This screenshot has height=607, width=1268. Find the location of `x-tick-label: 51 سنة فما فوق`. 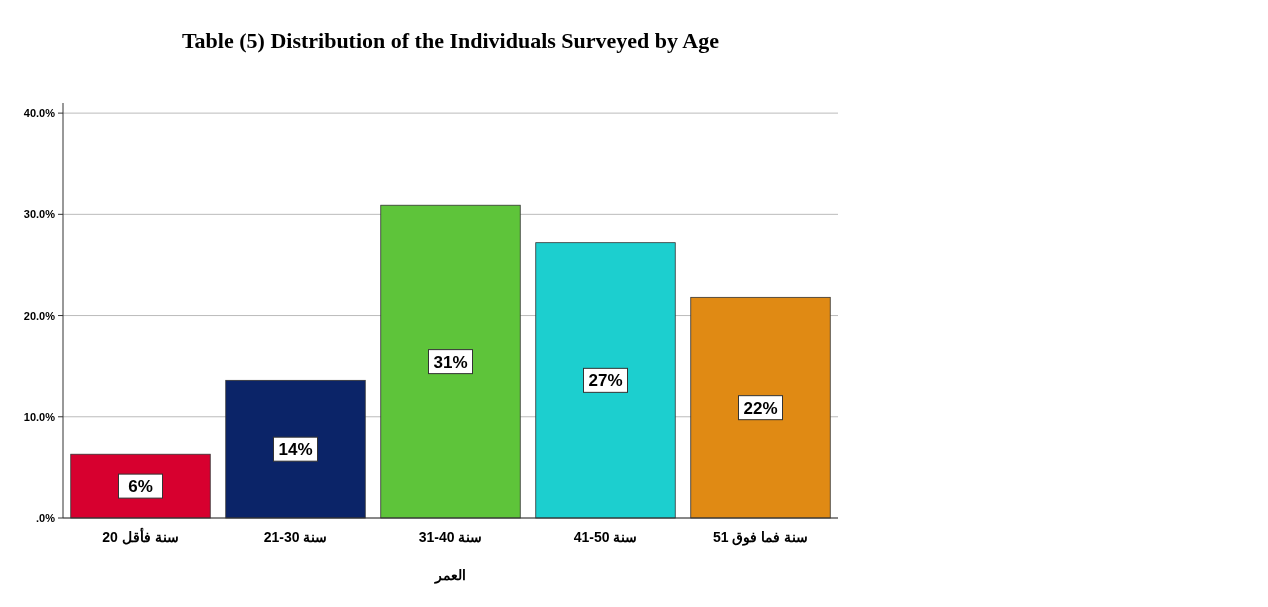

x-tick-label: 51 سنة فما فوق is located at coordinates (760, 537).